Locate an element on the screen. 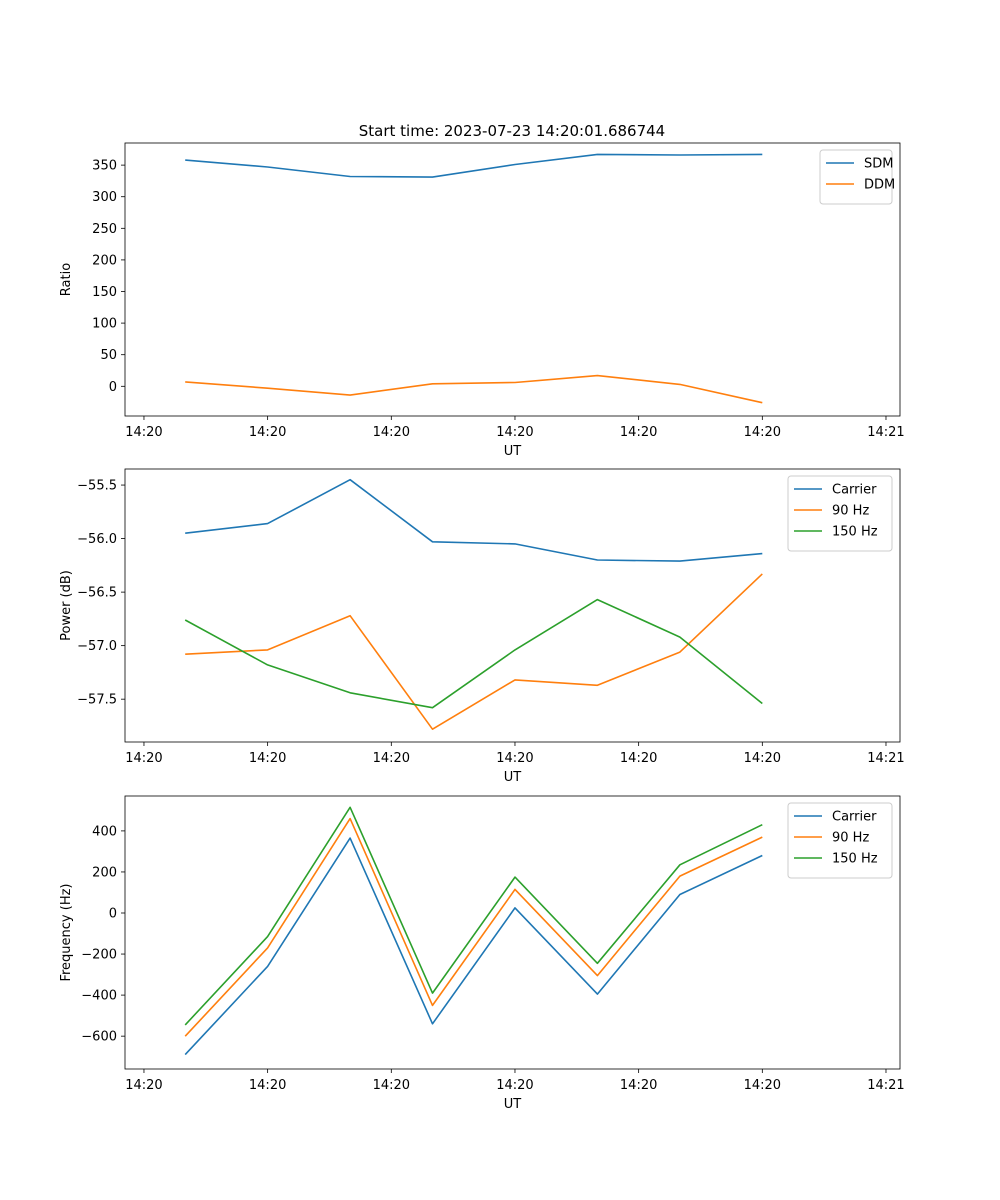 This screenshot has height=1200, width=1000. series-line-ddm is located at coordinates (474, 389).